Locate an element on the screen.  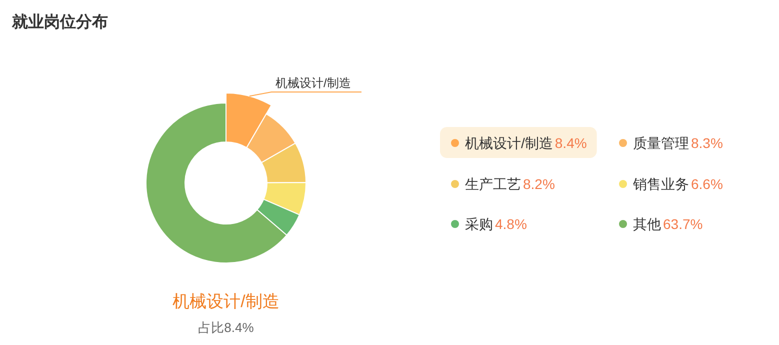
data-label: 8.4% is located at coordinates (570, 143).